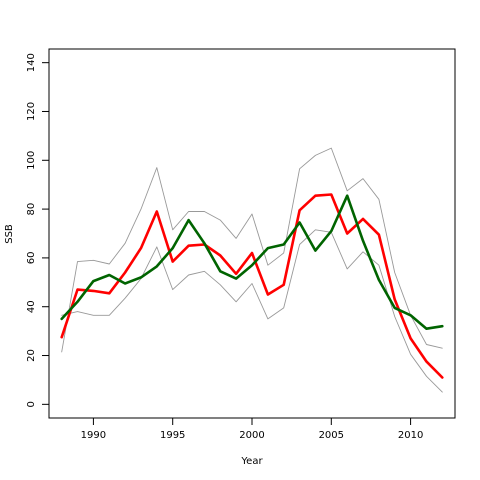 Image resolution: width=480 pixels, height=480 pixels. I want to click on y-axis-label: SSB, so click(9, 234).